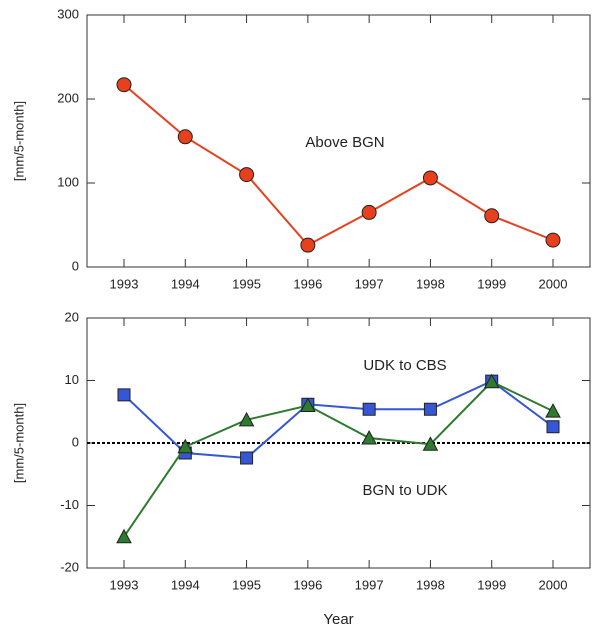  I want to click on y-tick-label: 300, so click(68, 13).